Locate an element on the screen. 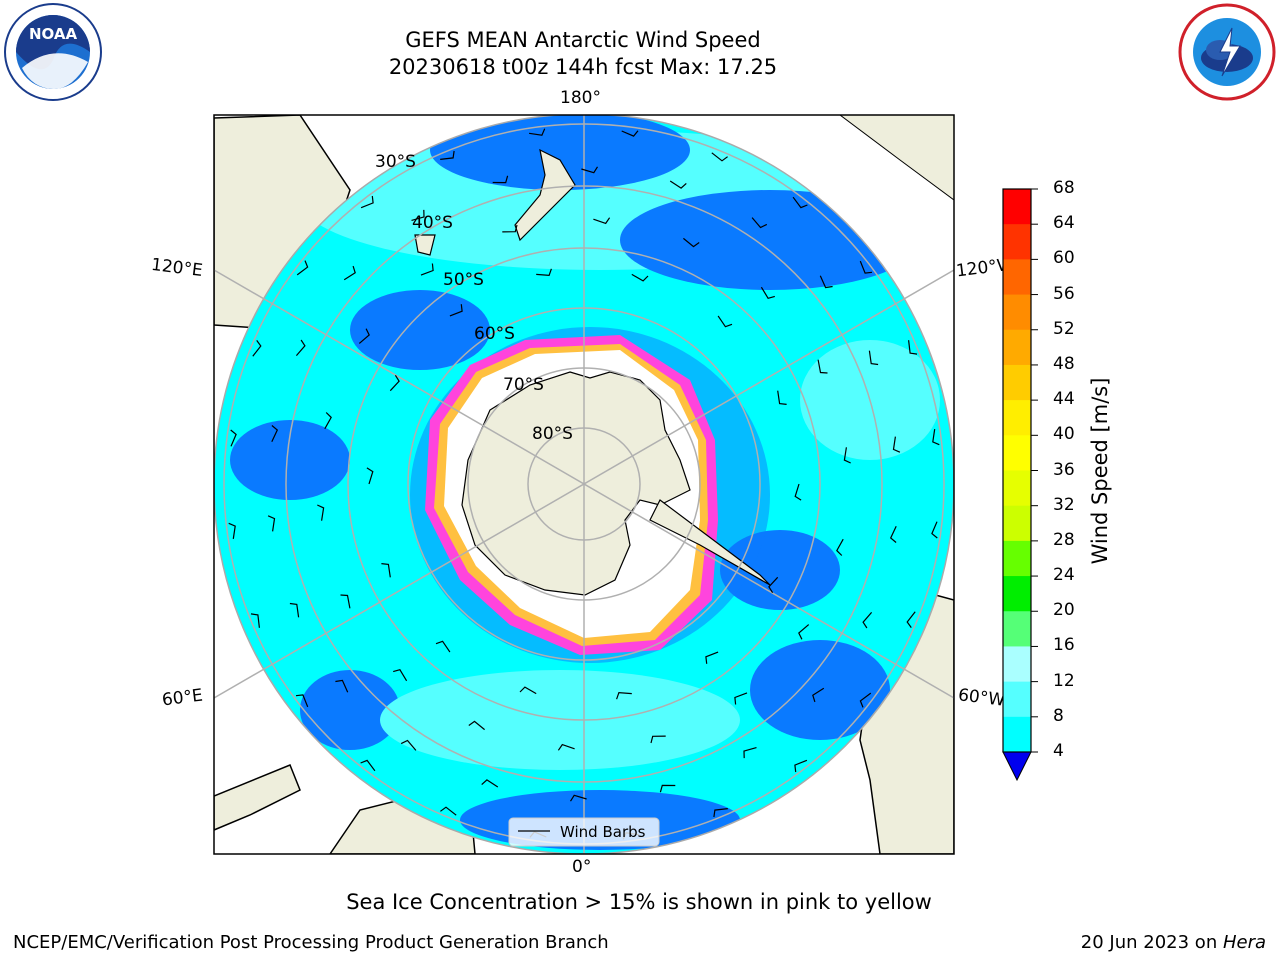 This screenshot has height=960, width=1280. lon-label-0: 0° is located at coordinates (582, 867).